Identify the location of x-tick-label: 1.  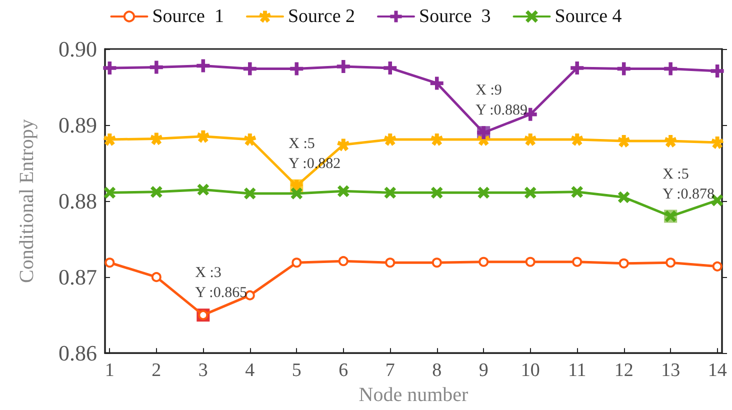
(109, 371).